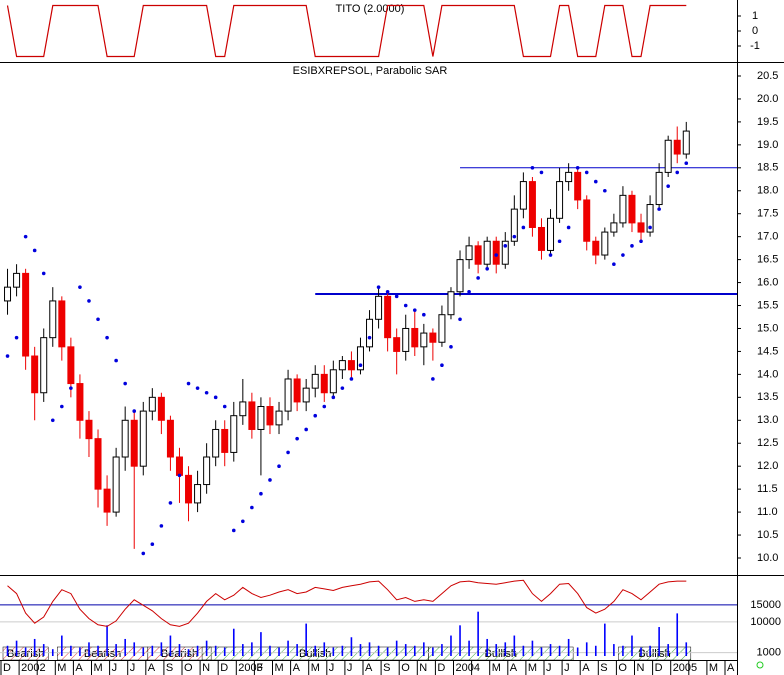 This screenshot has width=784, height=675. Describe the element at coordinates (641, 668) in the screenshot. I see `x-tick-label: N` at that location.